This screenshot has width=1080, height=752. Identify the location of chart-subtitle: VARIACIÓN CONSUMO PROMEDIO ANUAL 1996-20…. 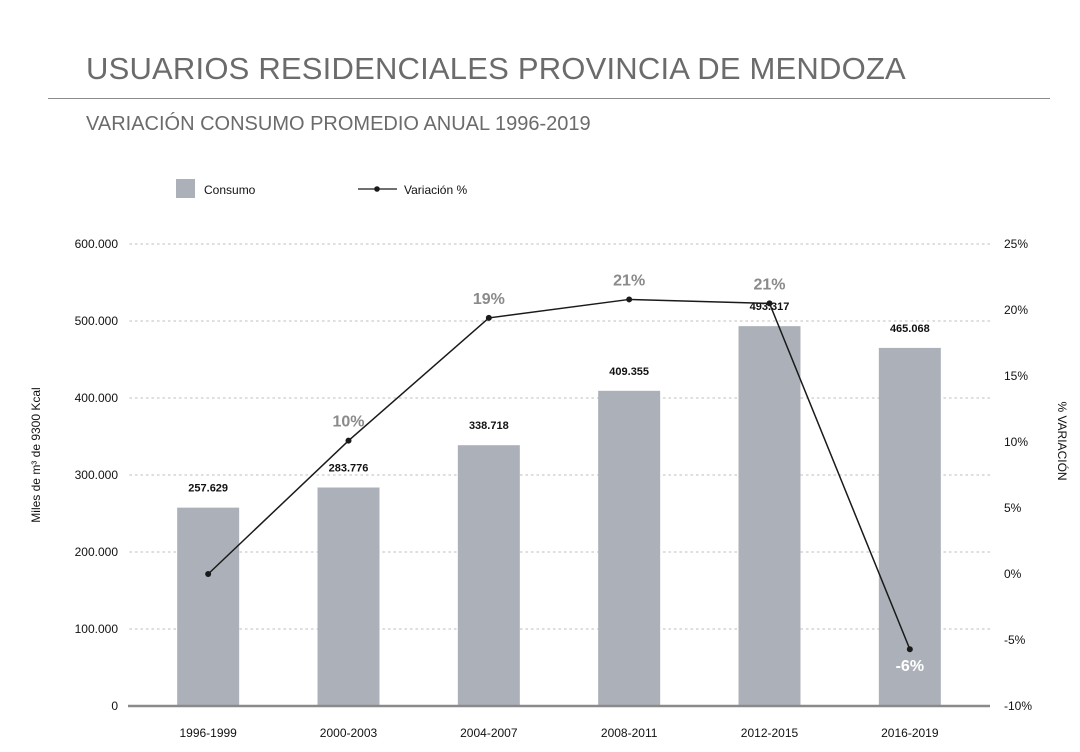
(338, 124).